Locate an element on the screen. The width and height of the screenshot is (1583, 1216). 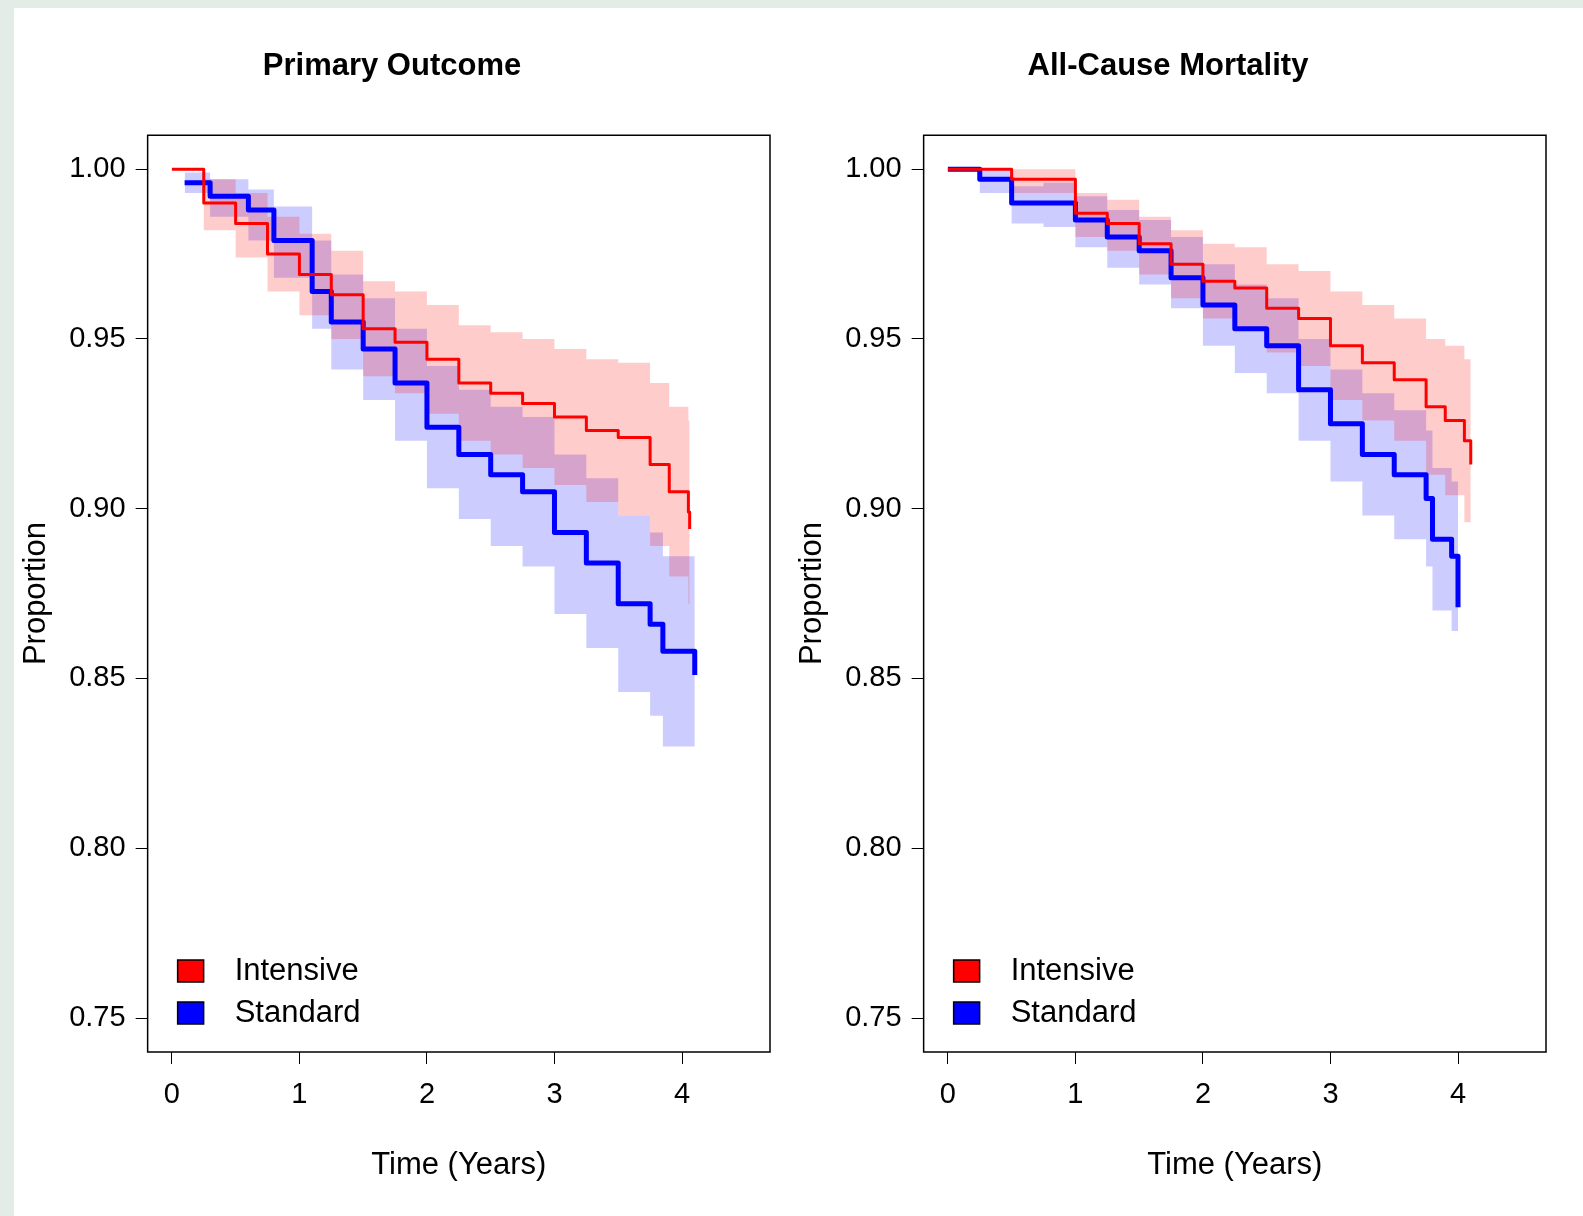
chart-title: All-Cause Mortality is located at coordinates (1168, 65).